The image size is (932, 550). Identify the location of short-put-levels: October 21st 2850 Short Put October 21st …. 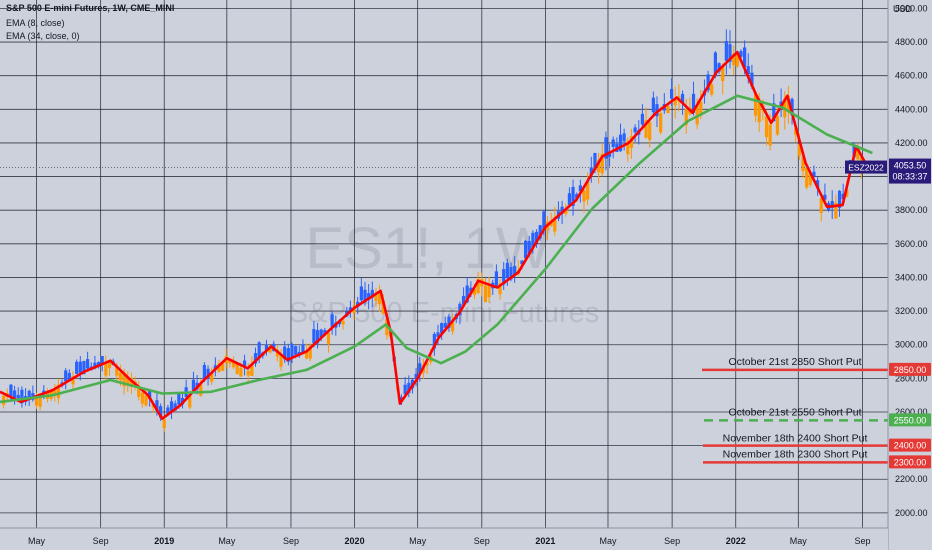
(795, 410).